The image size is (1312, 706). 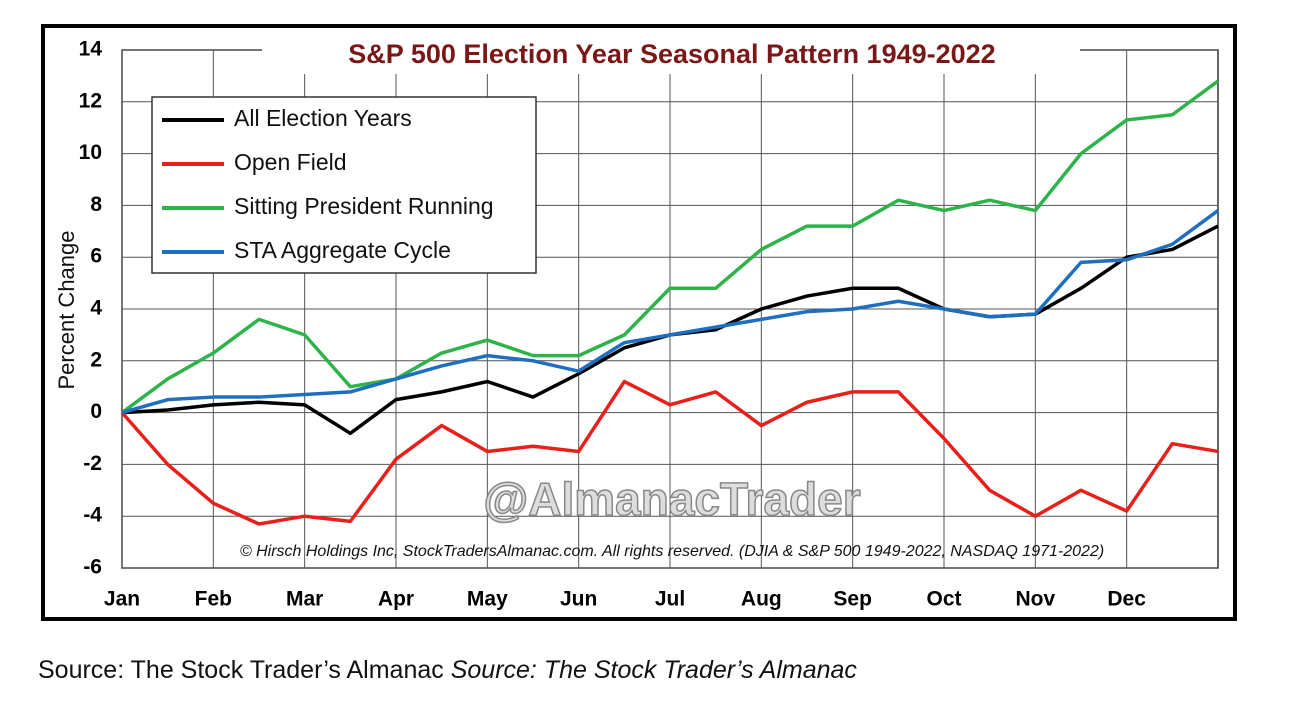 What do you see at coordinates (90, 152) in the screenshot?
I see `y-tick-label: 10` at bounding box center [90, 152].